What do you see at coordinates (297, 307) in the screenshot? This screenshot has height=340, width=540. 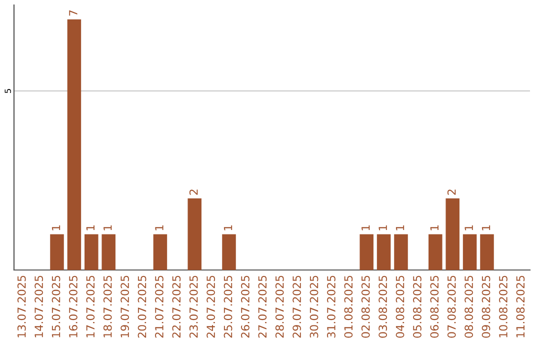 I see `x-tick-label: 29.07.2025` at bounding box center [297, 307].